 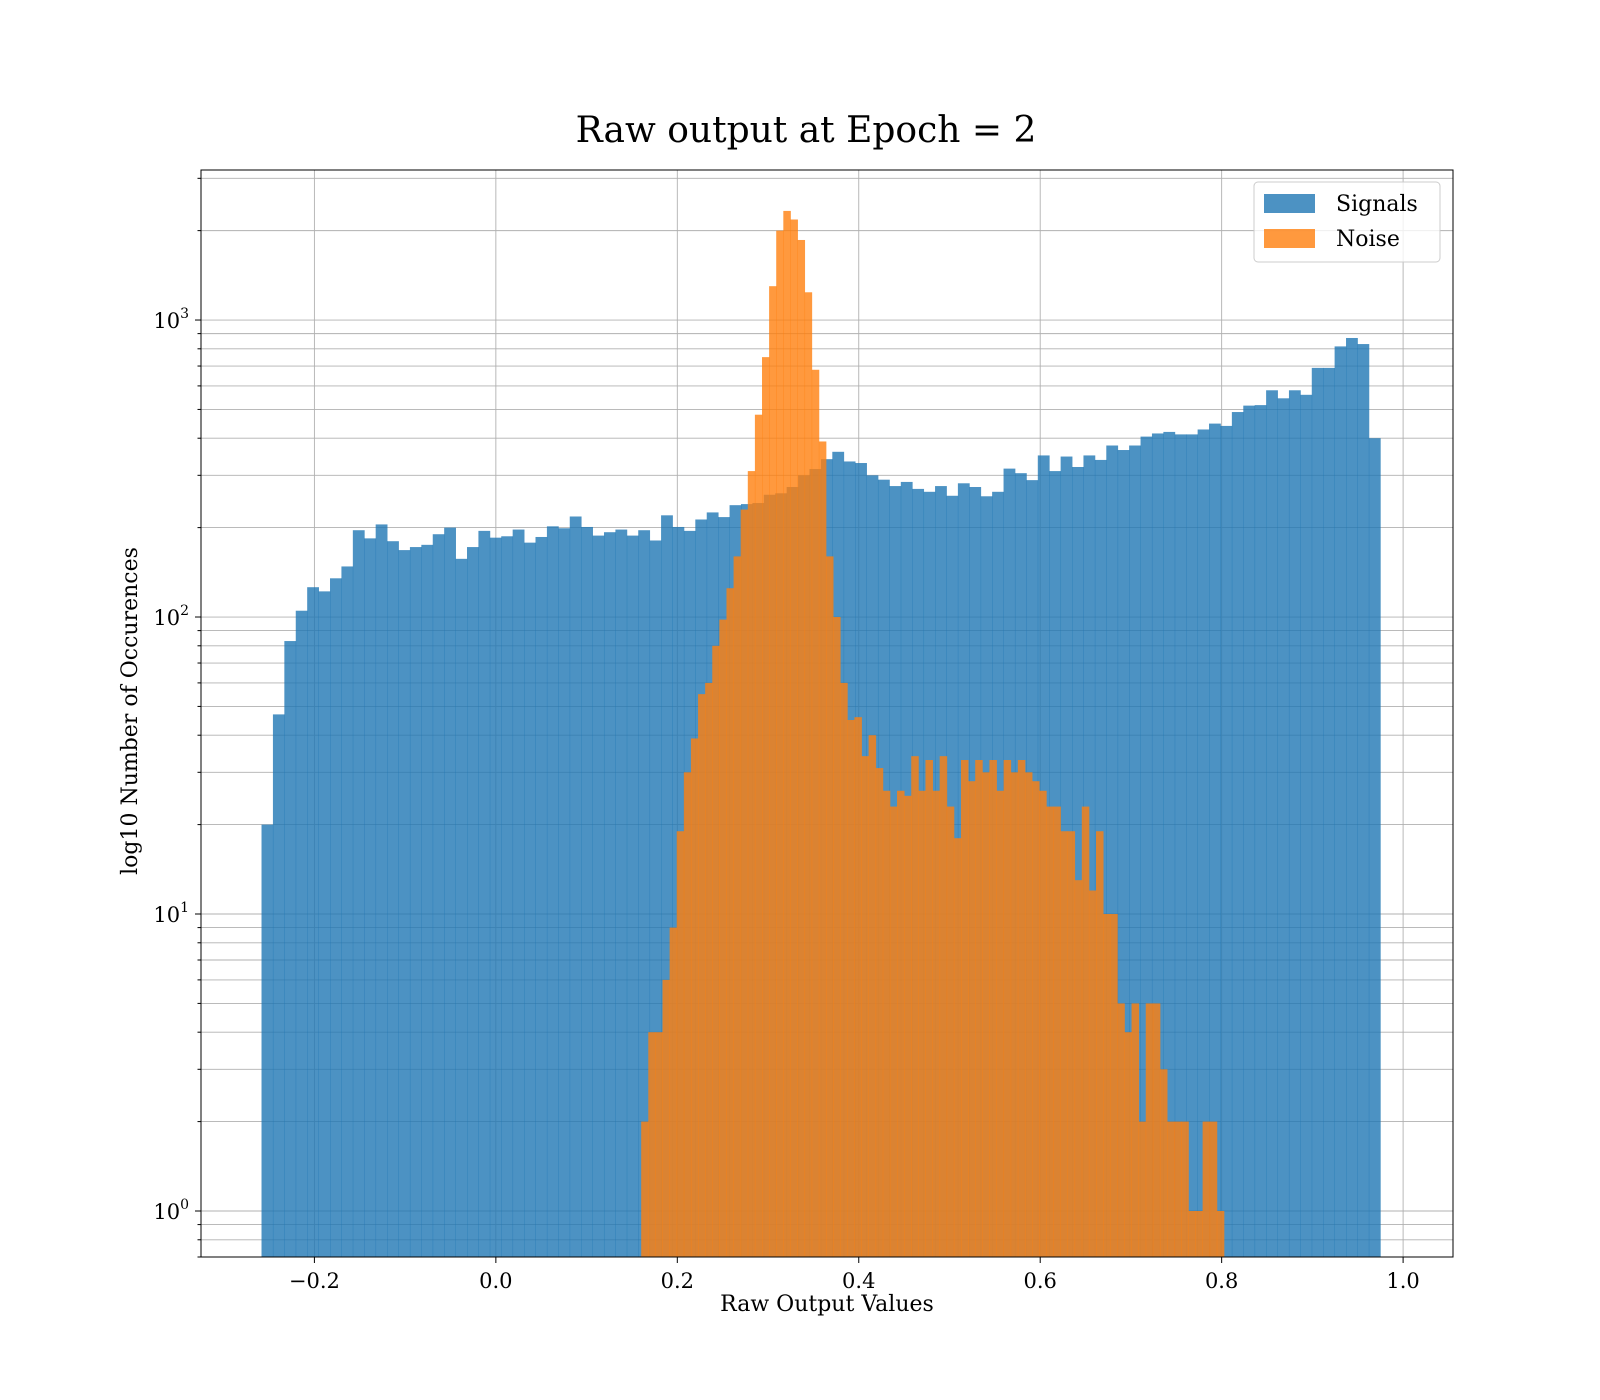 What do you see at coordinates (1402, 1281) in the screenshot?
I see `x-tick-label: 1.0` at bounding box center [1402, 1281].